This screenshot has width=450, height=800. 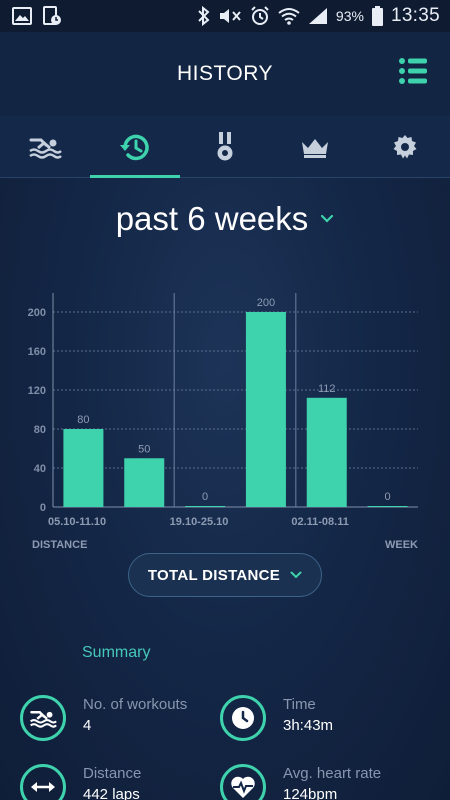 What do you see at coordinates (37, 391) in the screenshot?
I see `y-tick-label: 120` at bounding box center [37, 391].